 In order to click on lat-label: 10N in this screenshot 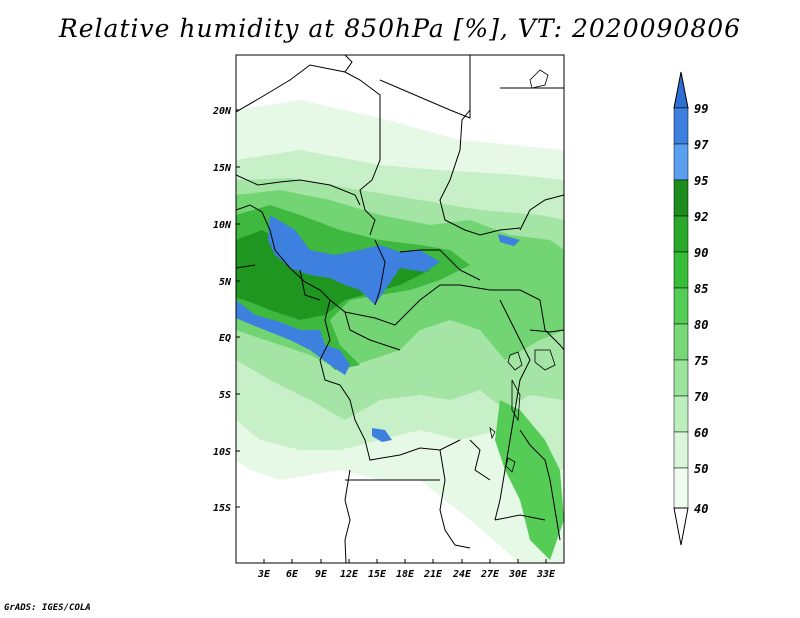, I will do `click(222, 225)`.